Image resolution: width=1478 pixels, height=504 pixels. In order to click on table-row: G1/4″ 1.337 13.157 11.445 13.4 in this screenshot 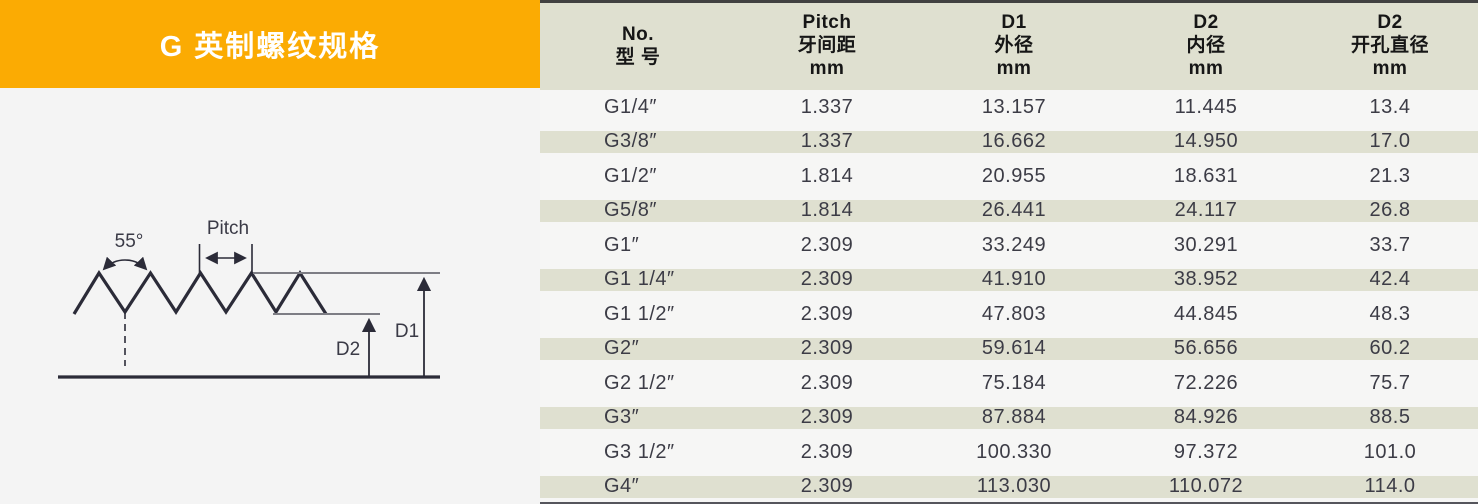, I will do `click(1009, 107)`.